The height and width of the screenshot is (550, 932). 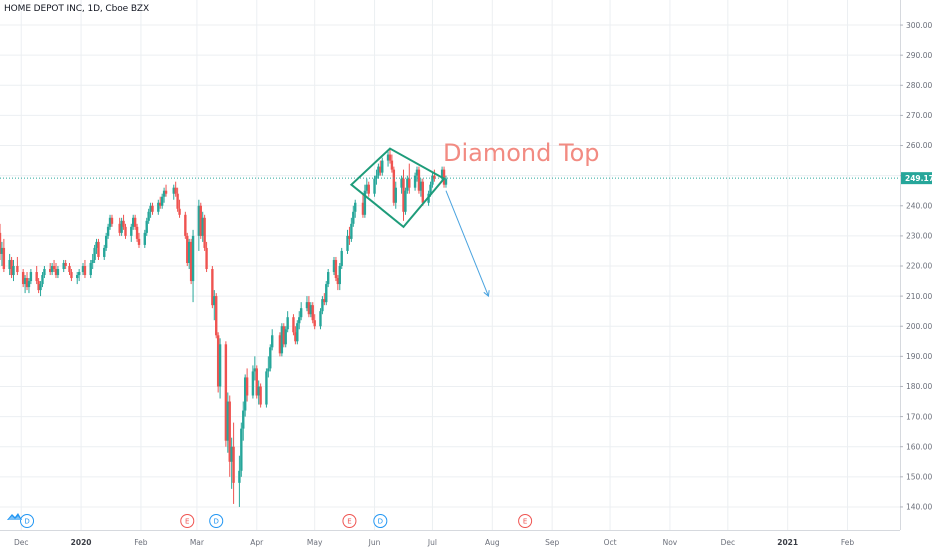 What do you see at coordinates (14, 516) in the screenshot?
I see `tradingview-logo-icon` at bounding box center [14, 516].